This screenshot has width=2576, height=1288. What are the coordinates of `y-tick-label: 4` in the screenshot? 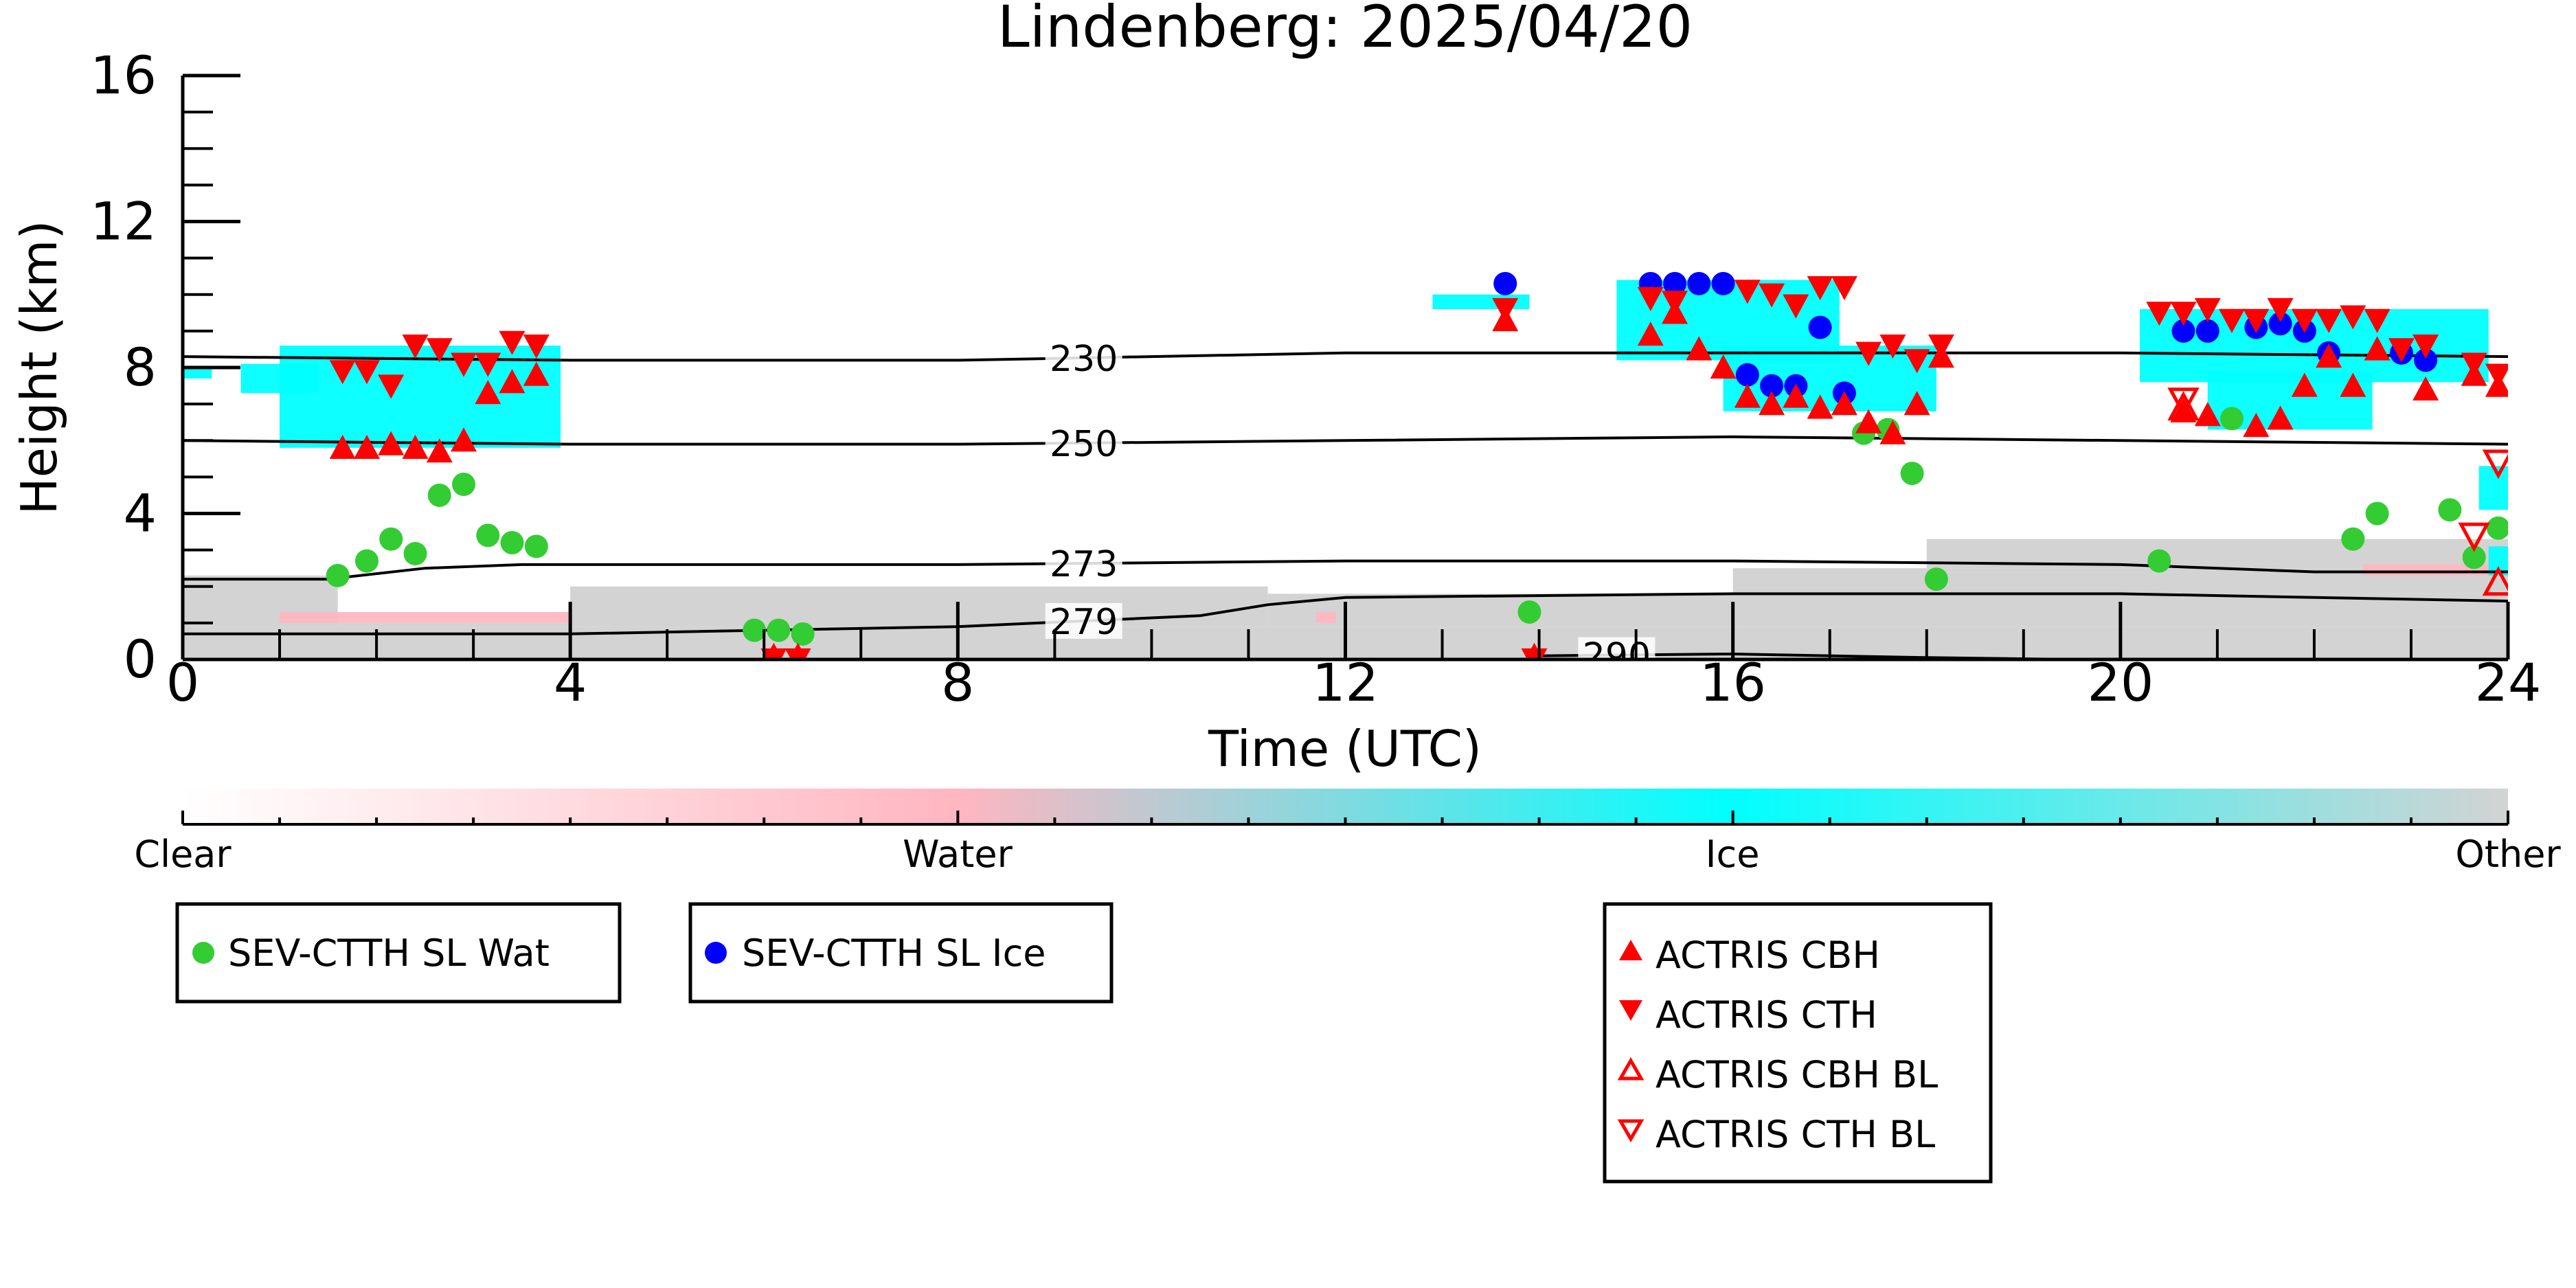 It's located at (140, 513).